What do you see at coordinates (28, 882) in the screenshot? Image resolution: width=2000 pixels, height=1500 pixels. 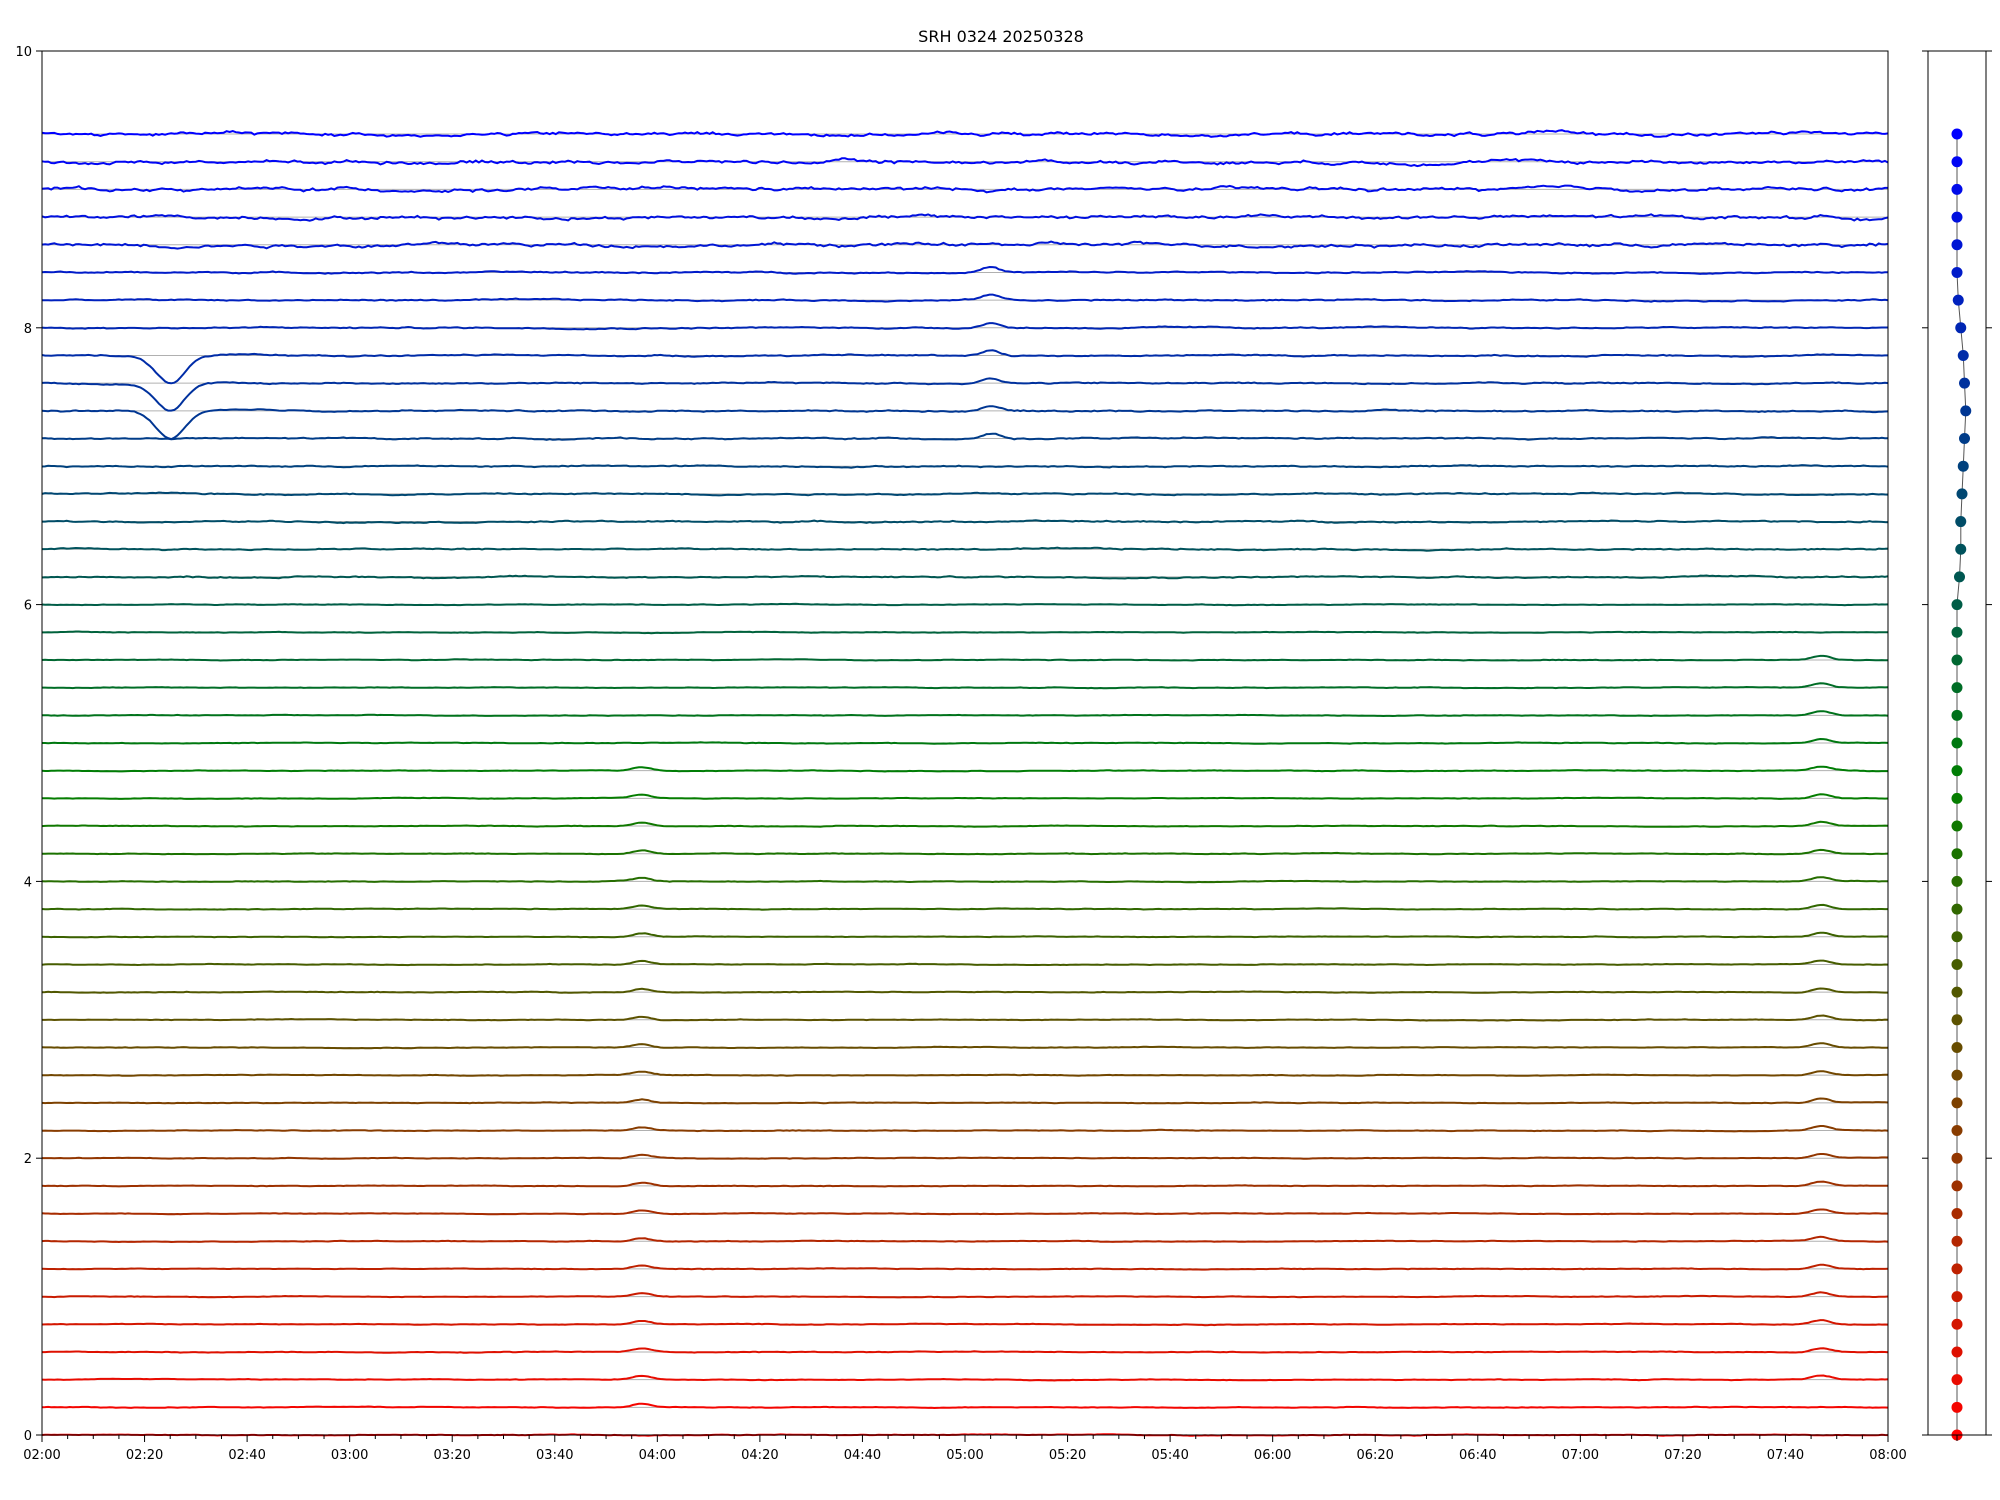 I see `y-tick-label: 4` at bounding box center [28, 882].